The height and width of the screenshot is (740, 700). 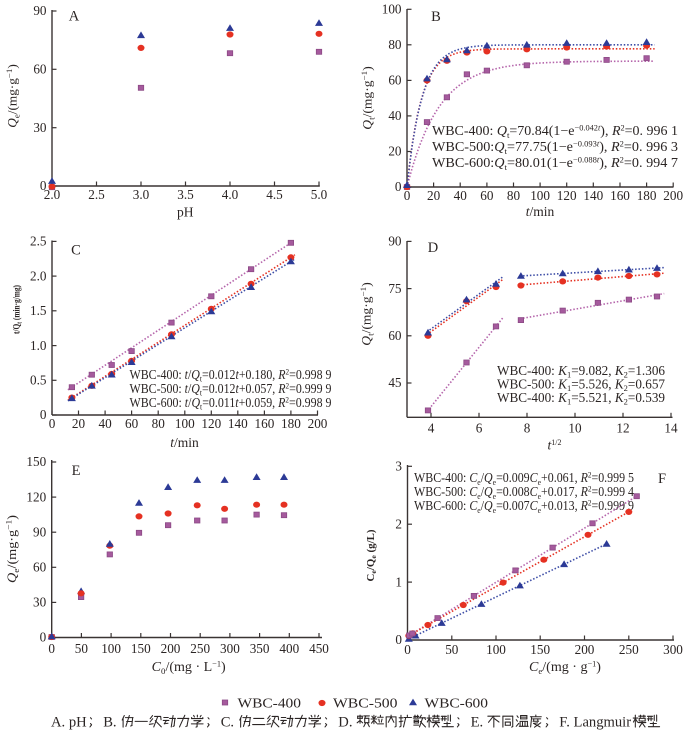 I want to click on svg-text: 3.5, so click(x=185, y=194).